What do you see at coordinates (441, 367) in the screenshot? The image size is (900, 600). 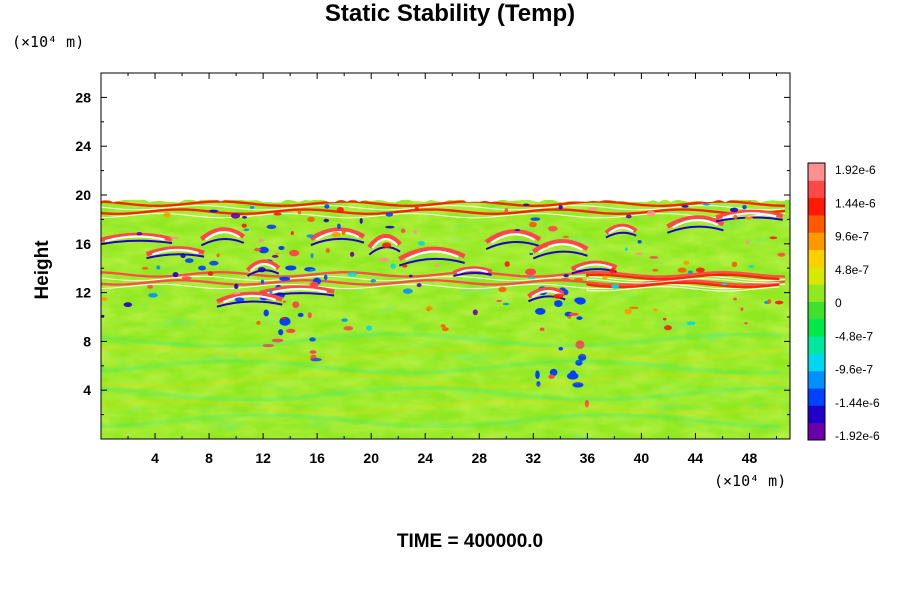 I see `lower-wave` at bounding box center [441, 367].